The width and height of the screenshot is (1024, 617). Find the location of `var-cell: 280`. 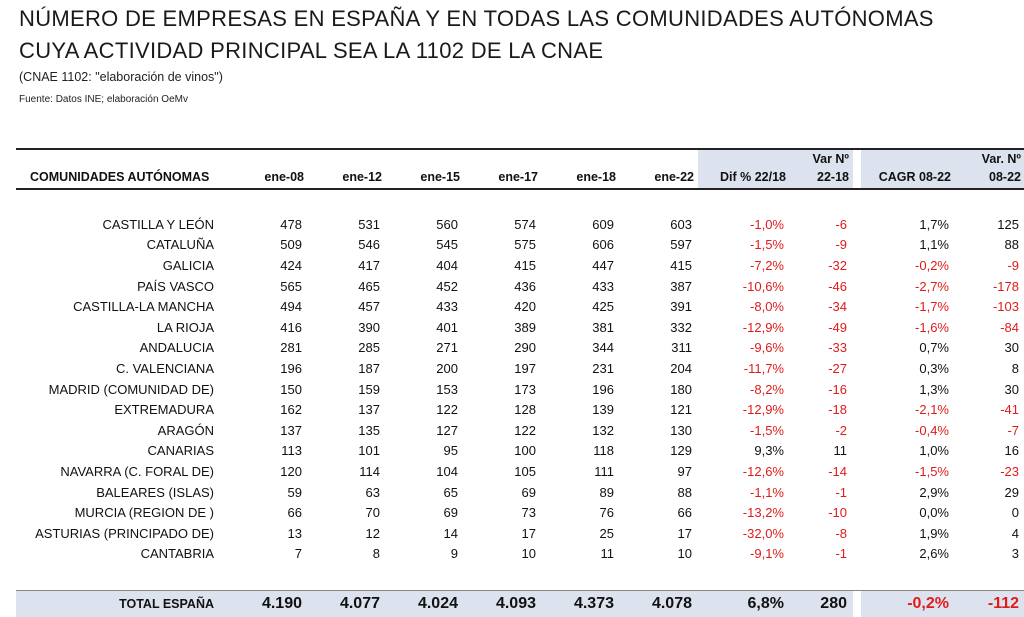

var-cell: 280 is located at coordinates (821, 603).